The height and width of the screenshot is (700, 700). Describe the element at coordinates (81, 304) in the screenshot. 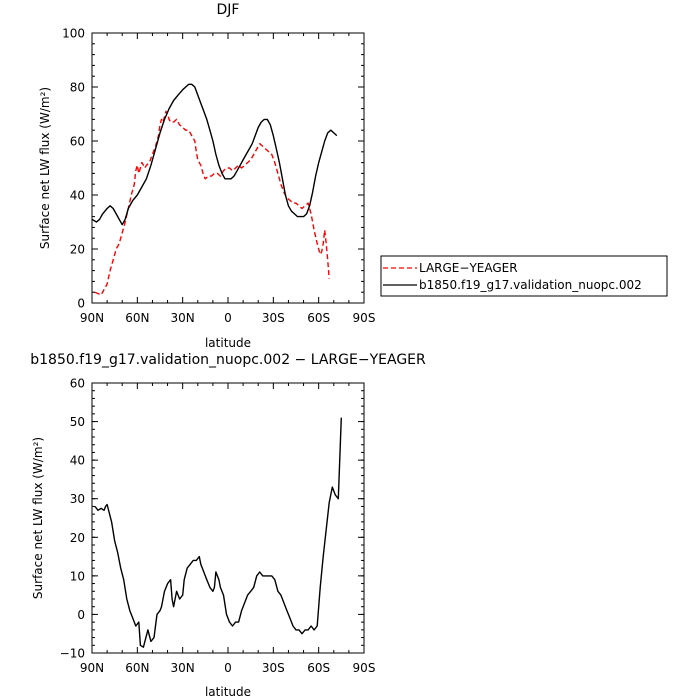

I see `top-ytick-label: 0` at that location.